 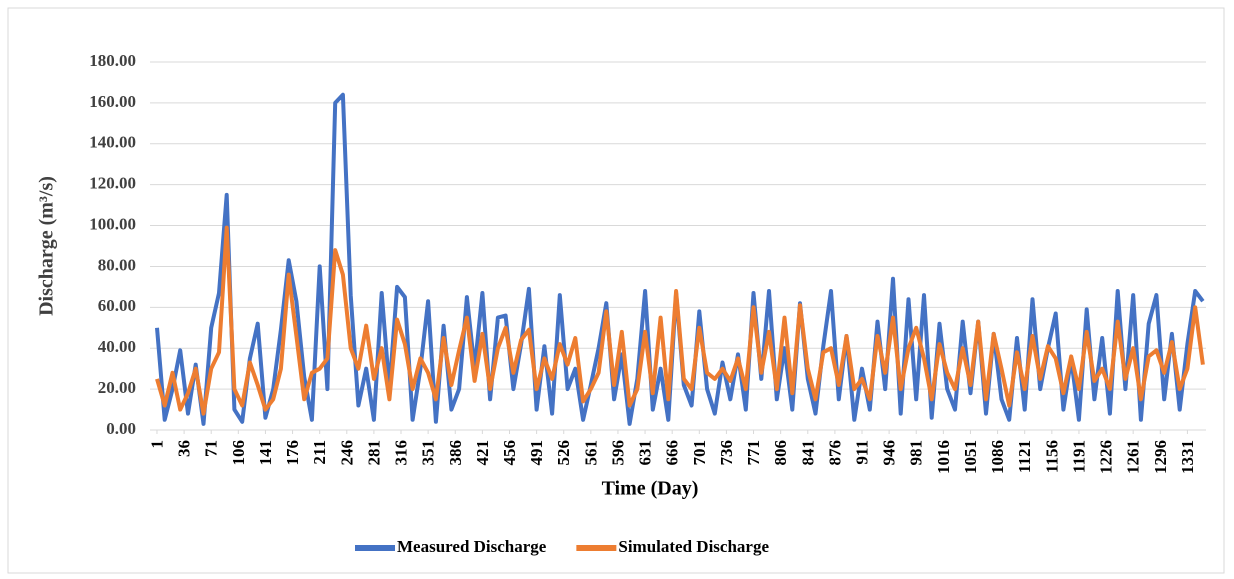 I want to click on x-tick-label: 771, so click(x=753, y=453).